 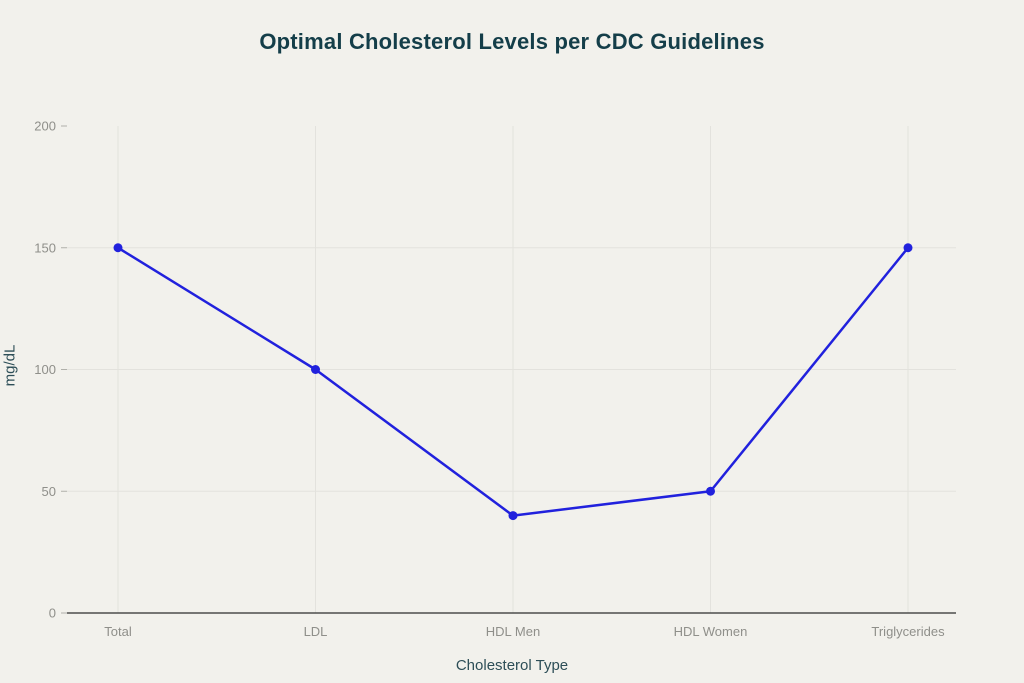 What do you see at coordinates (45, 369) in the screenshot?
I see `y-tick-label: 100` at bounding box center [45, 369].